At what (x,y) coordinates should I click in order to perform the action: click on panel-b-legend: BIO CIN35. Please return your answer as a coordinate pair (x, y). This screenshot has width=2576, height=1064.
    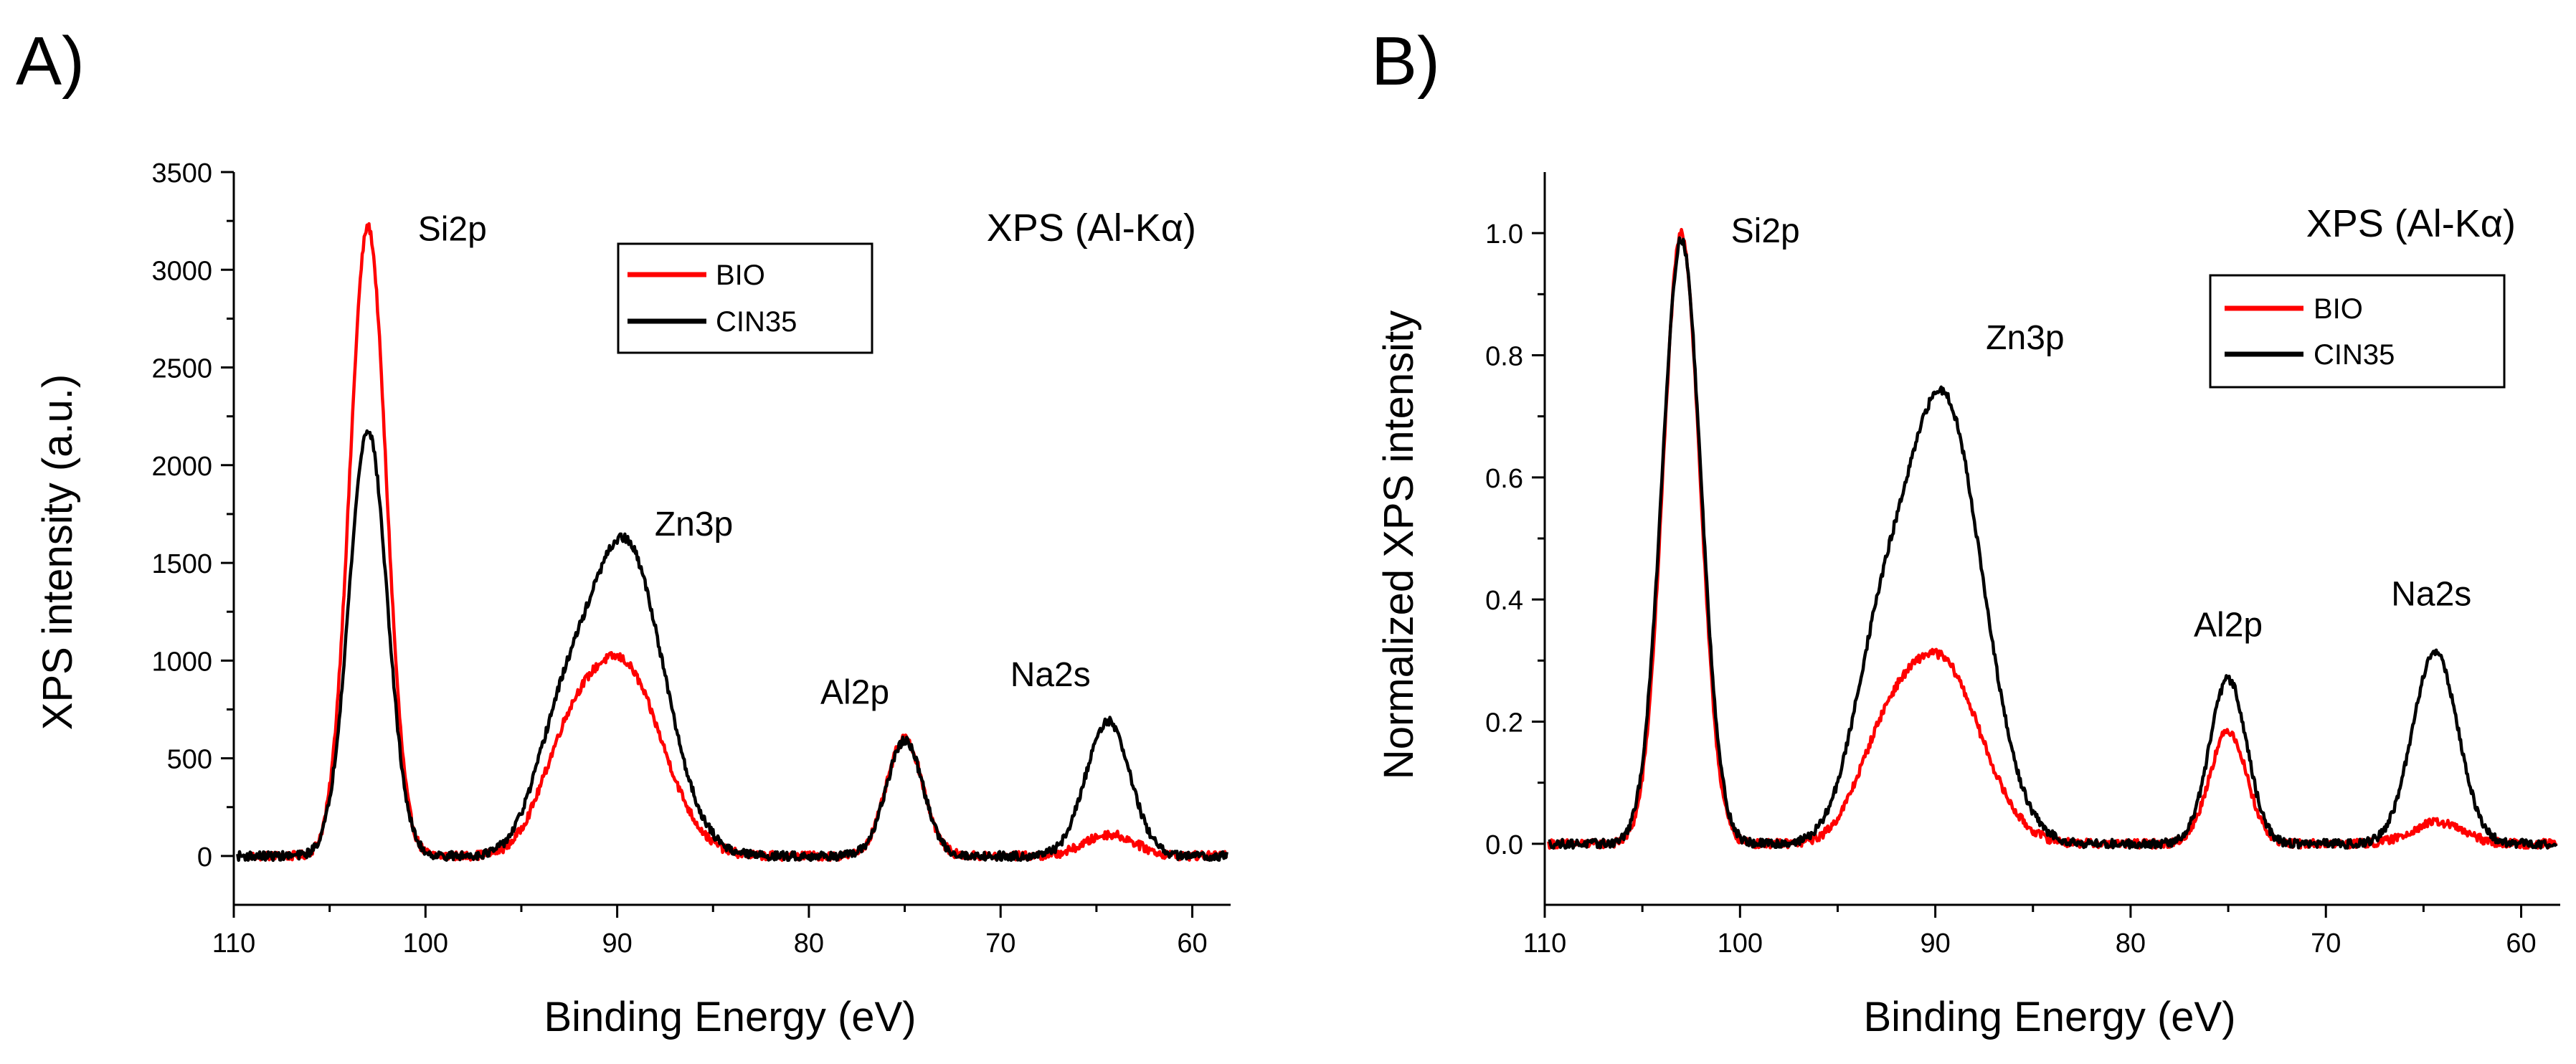
    Looking at the image, I should click on (2357, 331).